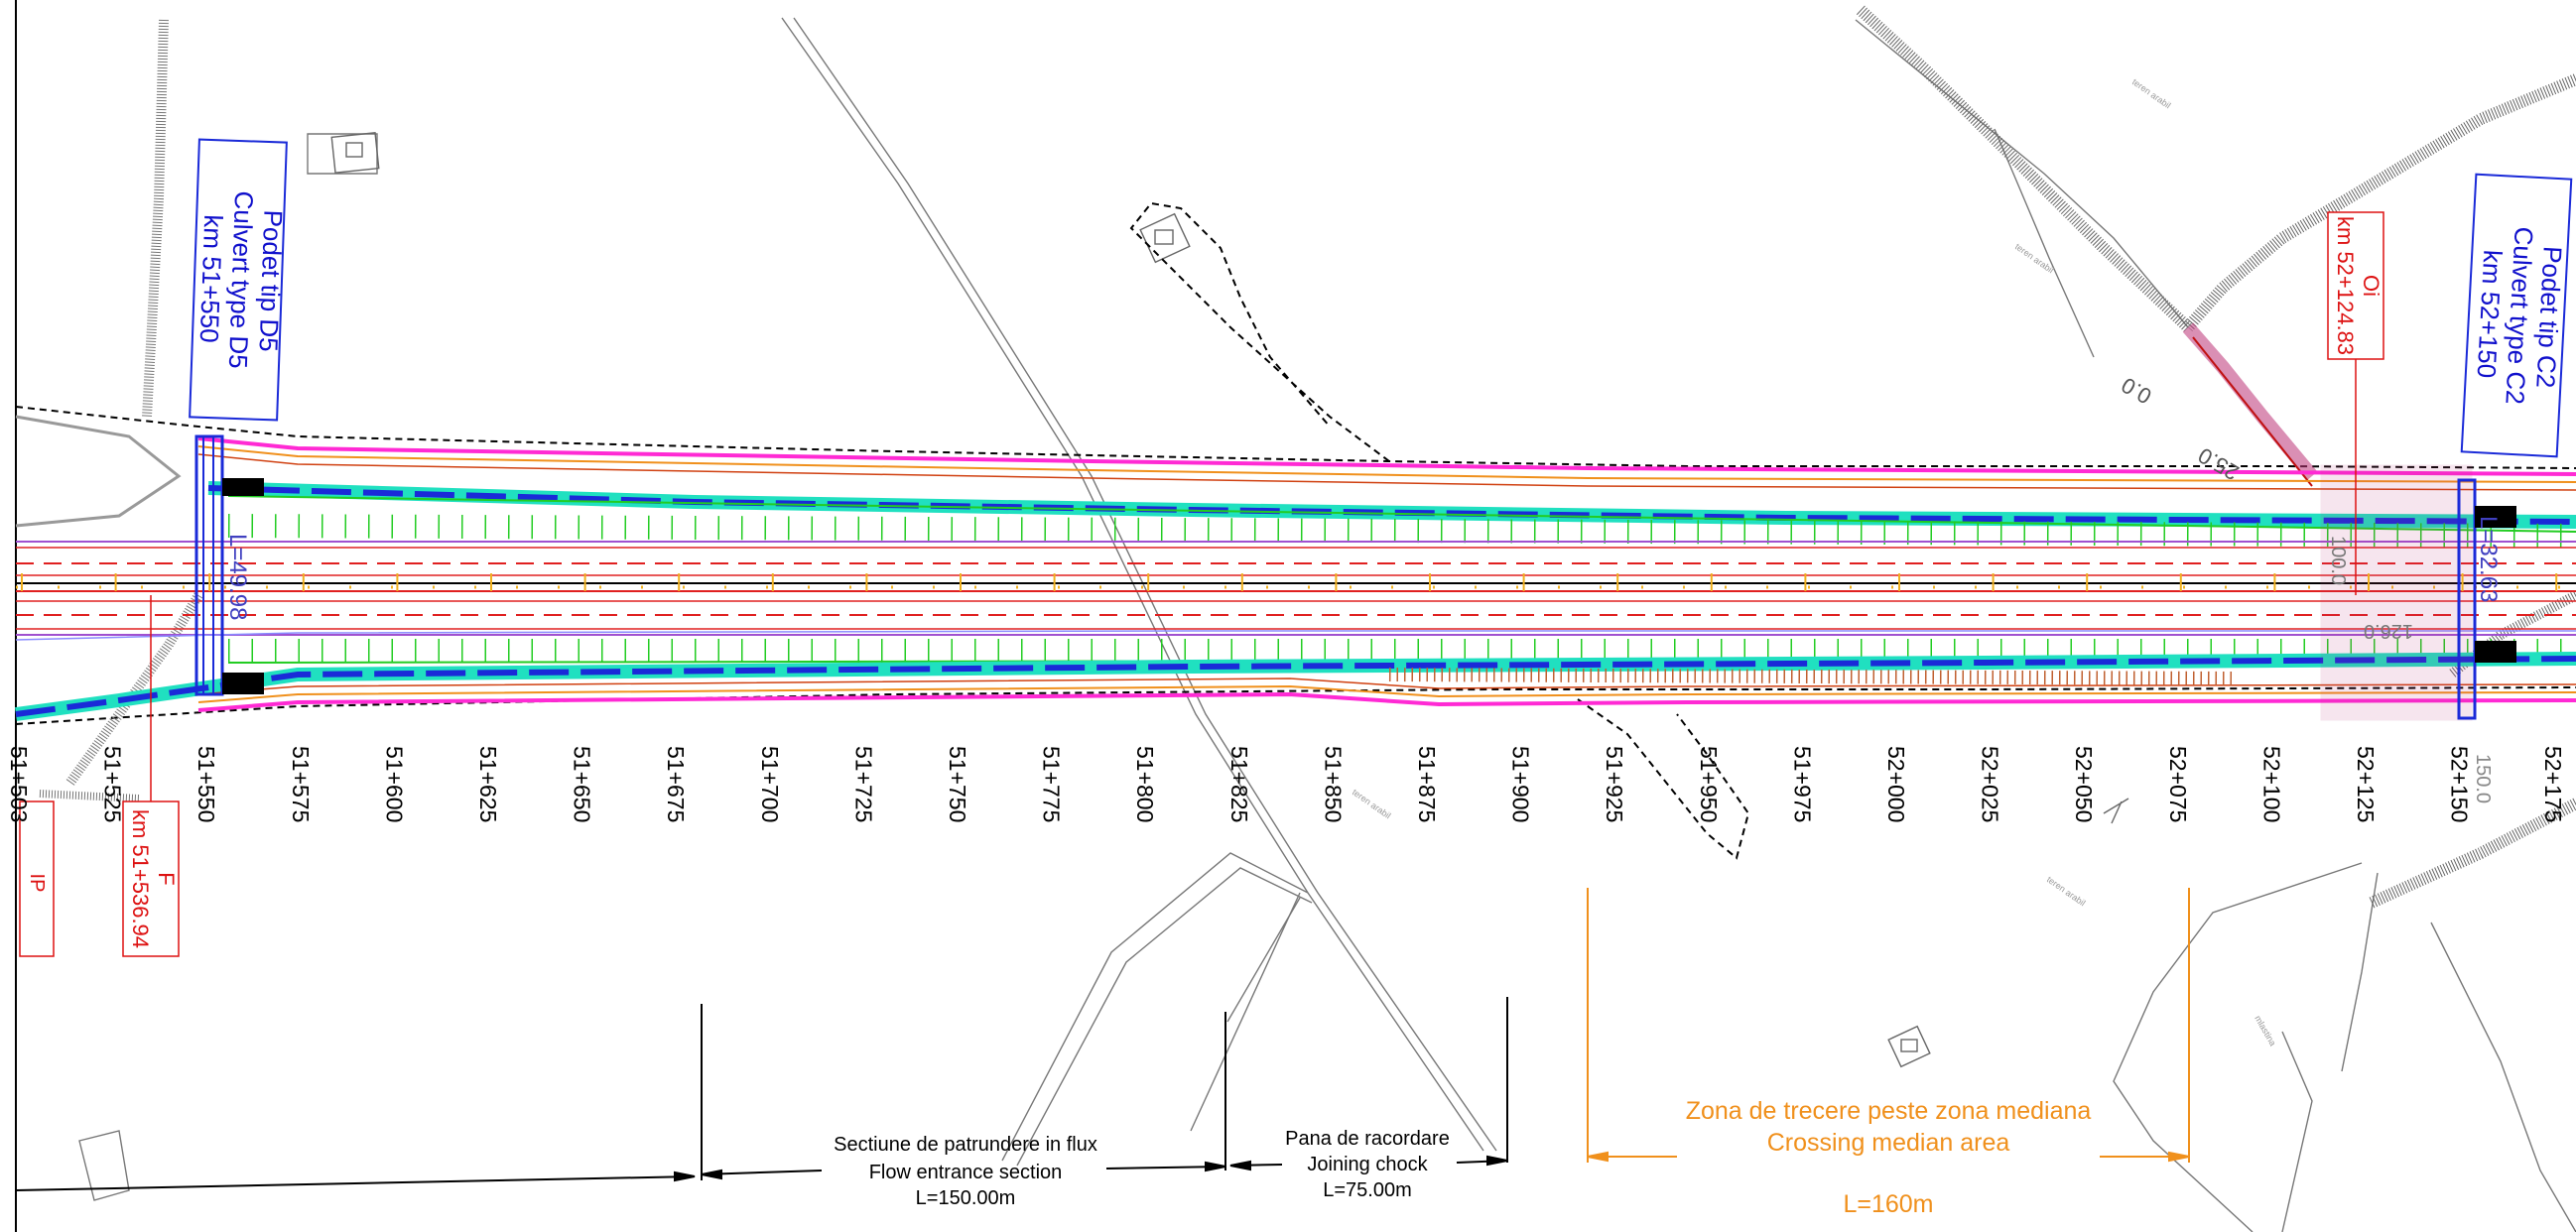  Describe the element at coordinates (2491, 314) in the screenshot. I see `culvert-c2-km: km 52+150` at that location.